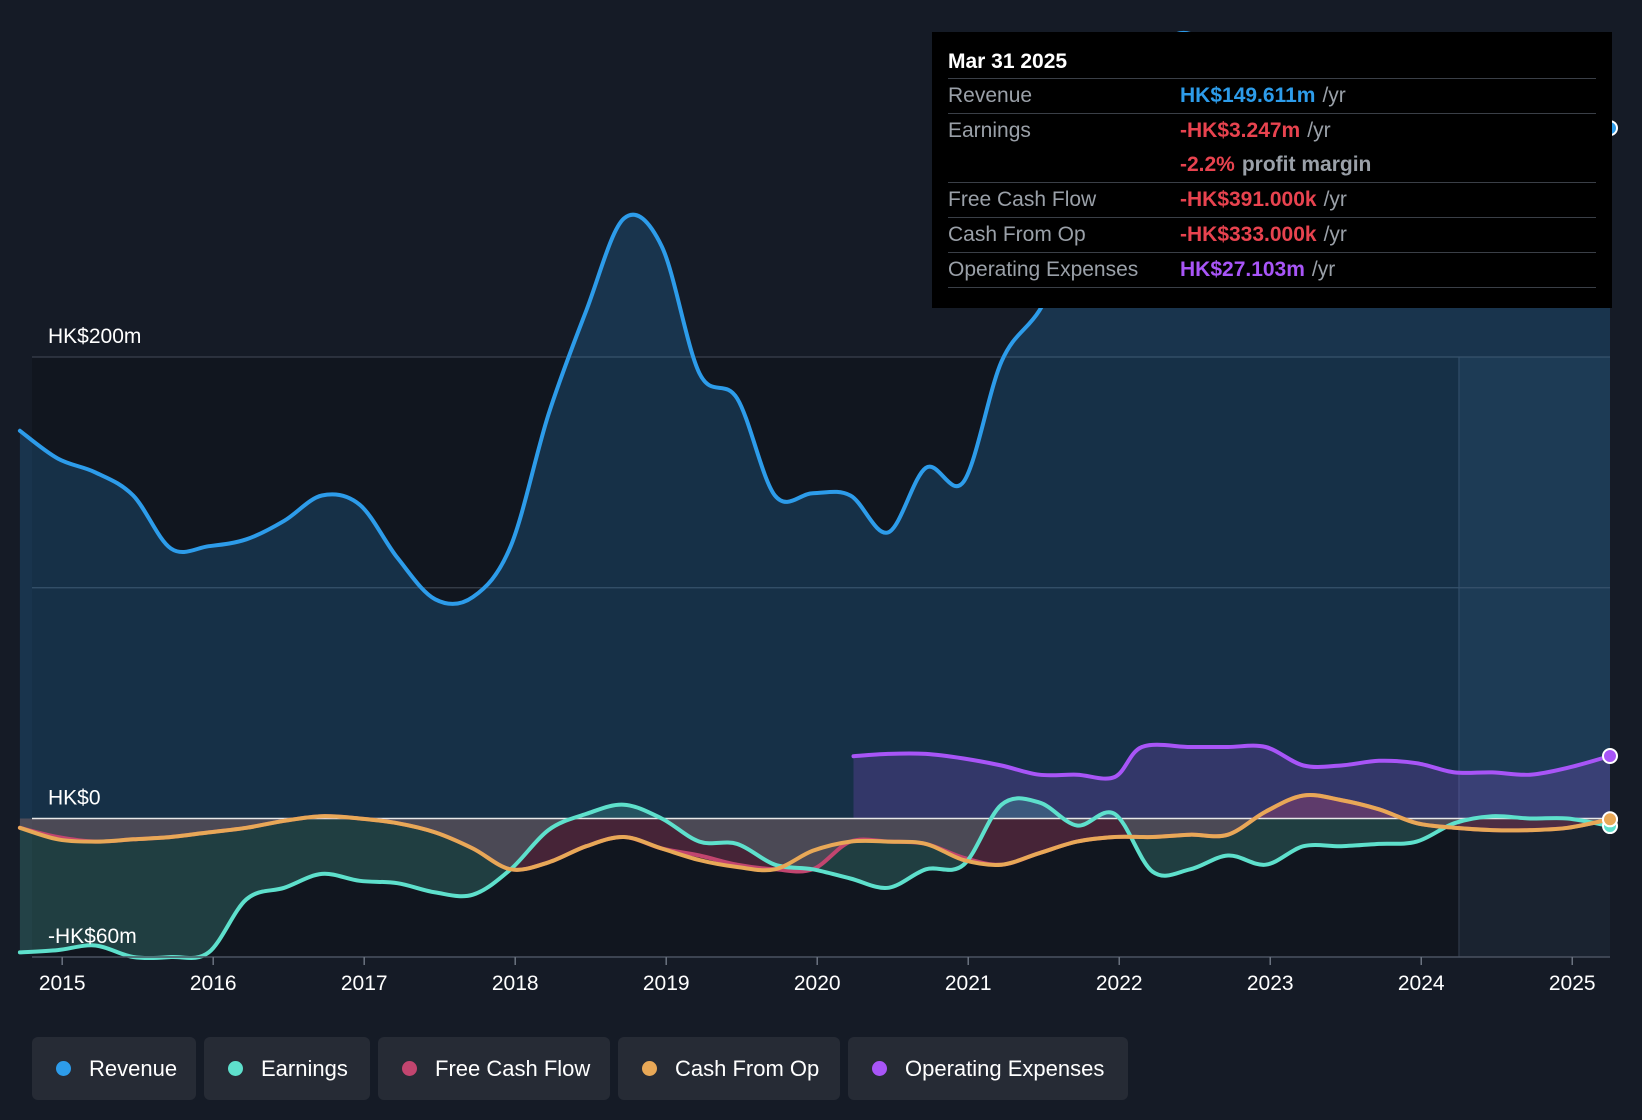  I want to click on operating-expenses-area, so click(1231, 781).